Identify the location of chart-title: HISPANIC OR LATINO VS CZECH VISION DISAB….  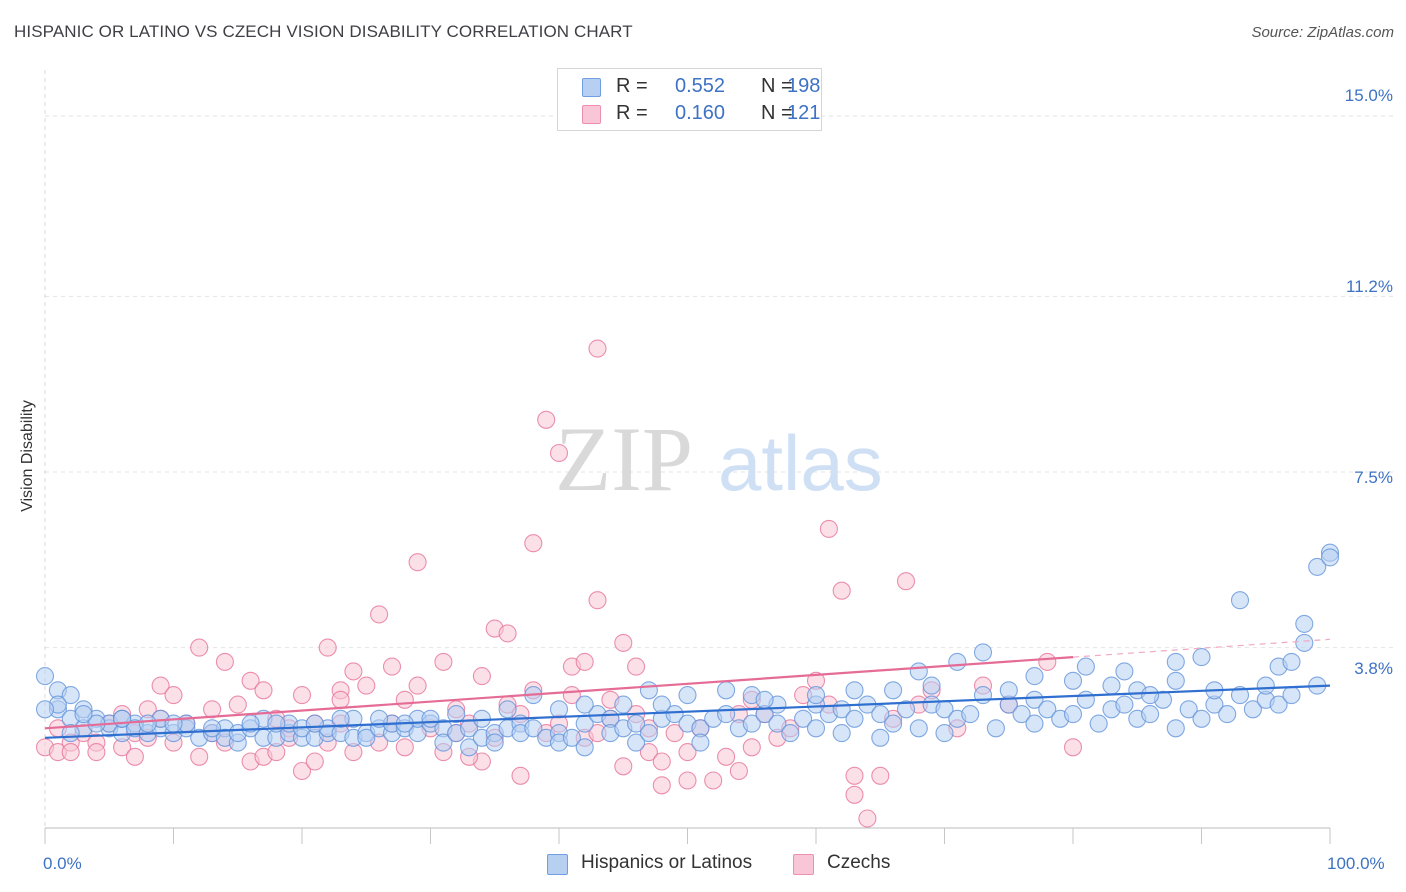
(323, 31).